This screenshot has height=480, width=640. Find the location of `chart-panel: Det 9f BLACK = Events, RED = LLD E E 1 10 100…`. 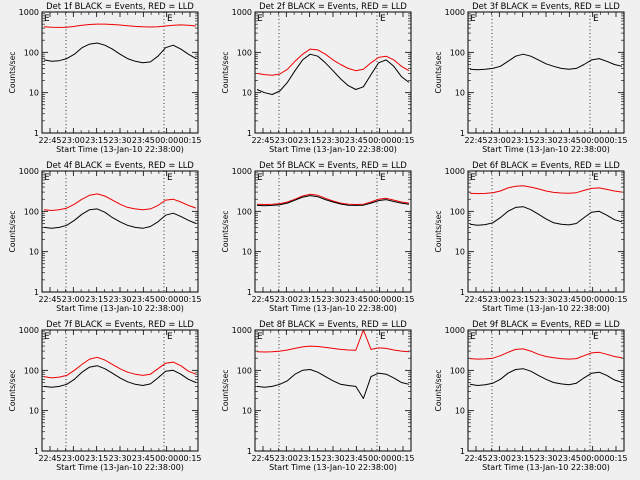

chart-panel: Det 9f BLACK = Events, RED = LLD E E 1 10 100… is located at coordinates (531, 395).